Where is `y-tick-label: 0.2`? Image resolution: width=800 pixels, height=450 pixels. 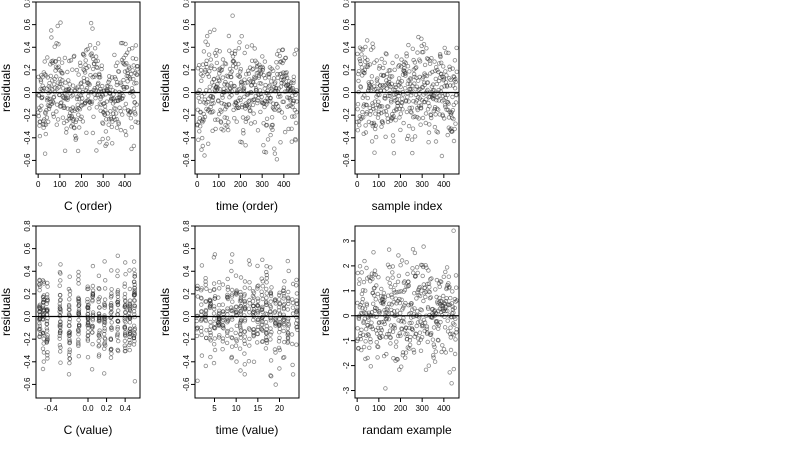
y-tick-label: 0.2 is located at coordinates (186, 294).